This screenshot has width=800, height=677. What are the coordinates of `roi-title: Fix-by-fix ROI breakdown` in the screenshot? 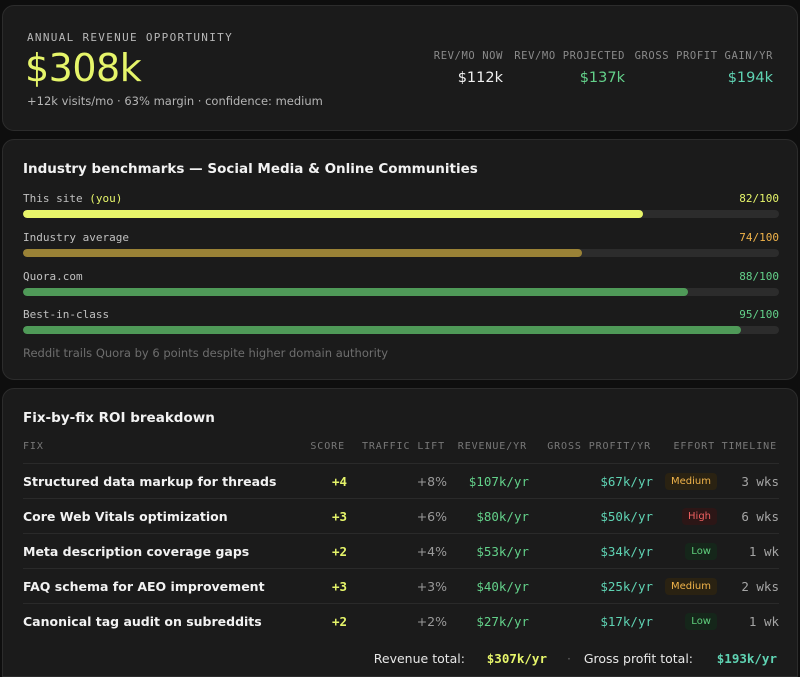 It's located at (119, 418).